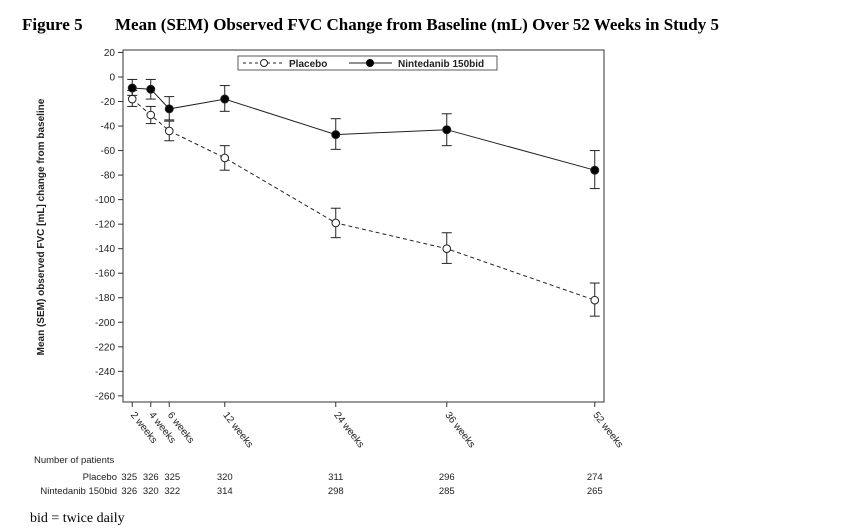 This screenshot has height=532, width=842. What do you see at coordinates (108, 151) in the screenshot?
I see `y-tick-label: -60` at bounding box center [108, 151].